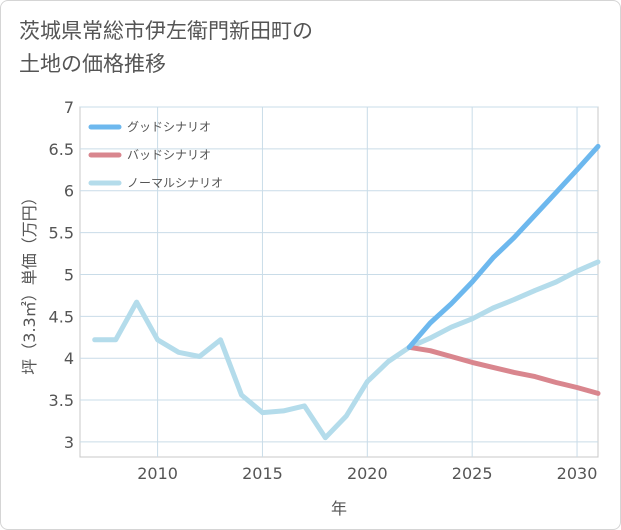  I want to click on x-tick-label-2025: 2025, so click(472, 473).